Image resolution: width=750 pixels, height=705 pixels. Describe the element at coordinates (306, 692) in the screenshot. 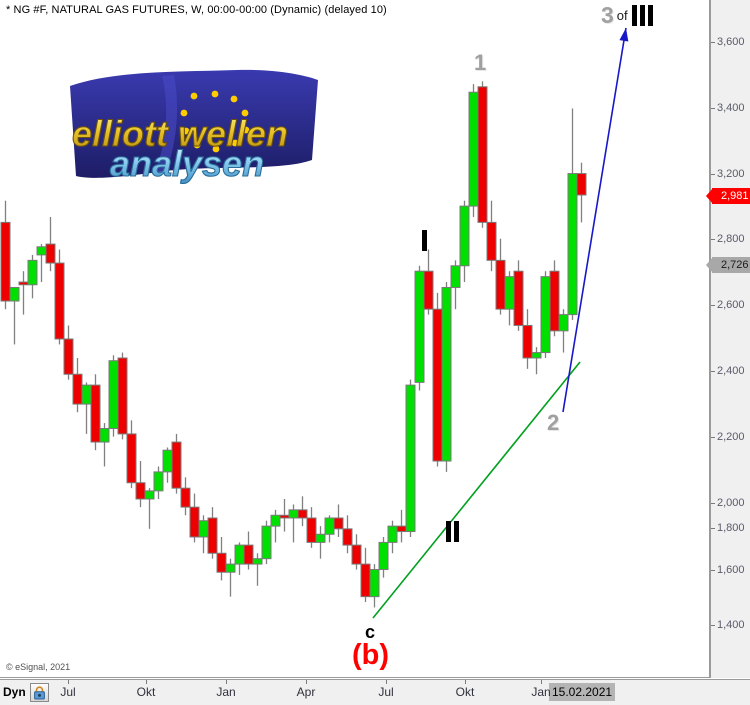

I see `time-axis-label: Apr` at that location.